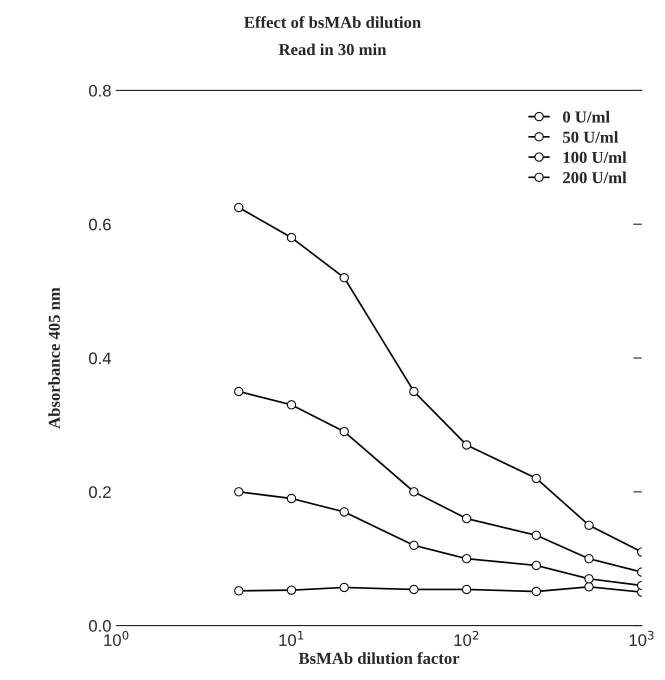  What do you see at coordinates (595, 157) in the screenshot?
I see `legend-label: 100 U/ml` at bounding box center [595, 157].